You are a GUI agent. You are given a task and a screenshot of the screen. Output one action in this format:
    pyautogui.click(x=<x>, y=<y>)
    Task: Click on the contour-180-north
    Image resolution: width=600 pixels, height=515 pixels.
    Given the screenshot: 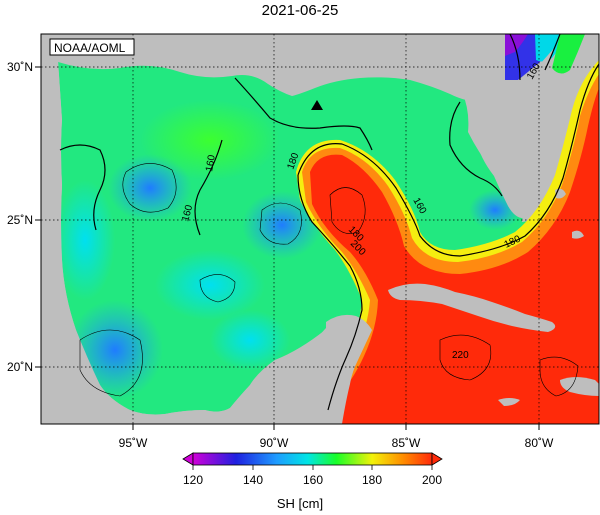 What is the action you would take?
    pyautogui.click(x=303, y=114)
    